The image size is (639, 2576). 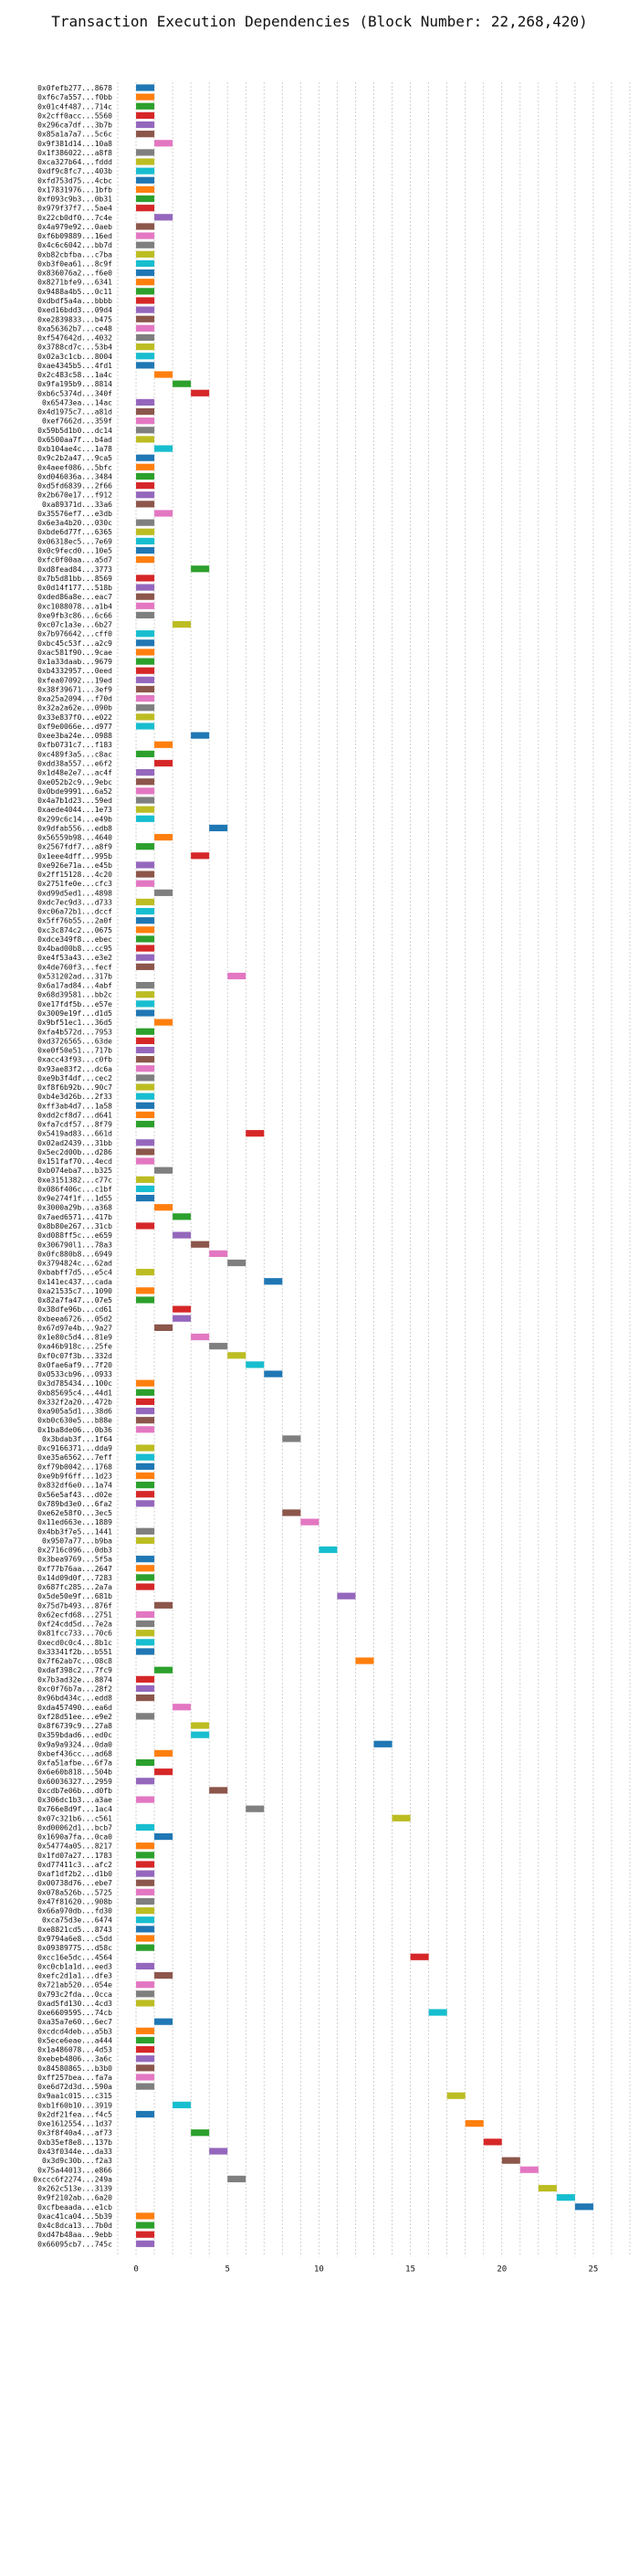 I want to click on y-tick-label: 0xbabff7d5...e5c4, so click(x=74, y=1273).